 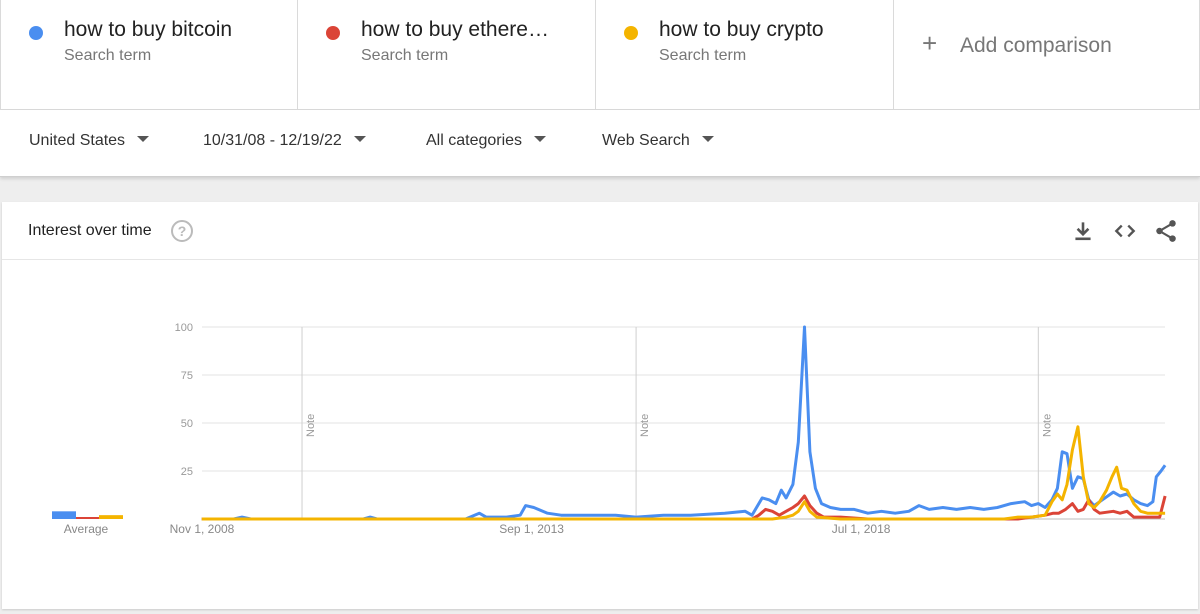 What do you see at coordinates (182, 231) in the screenshot?
I see `help-icon: ?` at bounding box center [182, 231].